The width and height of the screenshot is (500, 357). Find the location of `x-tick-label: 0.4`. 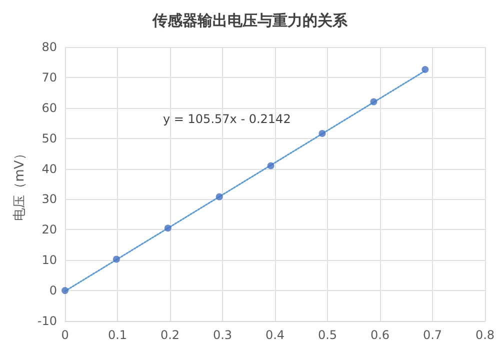

x-tick-label: 0.4 is located at coordinates (275, 335).